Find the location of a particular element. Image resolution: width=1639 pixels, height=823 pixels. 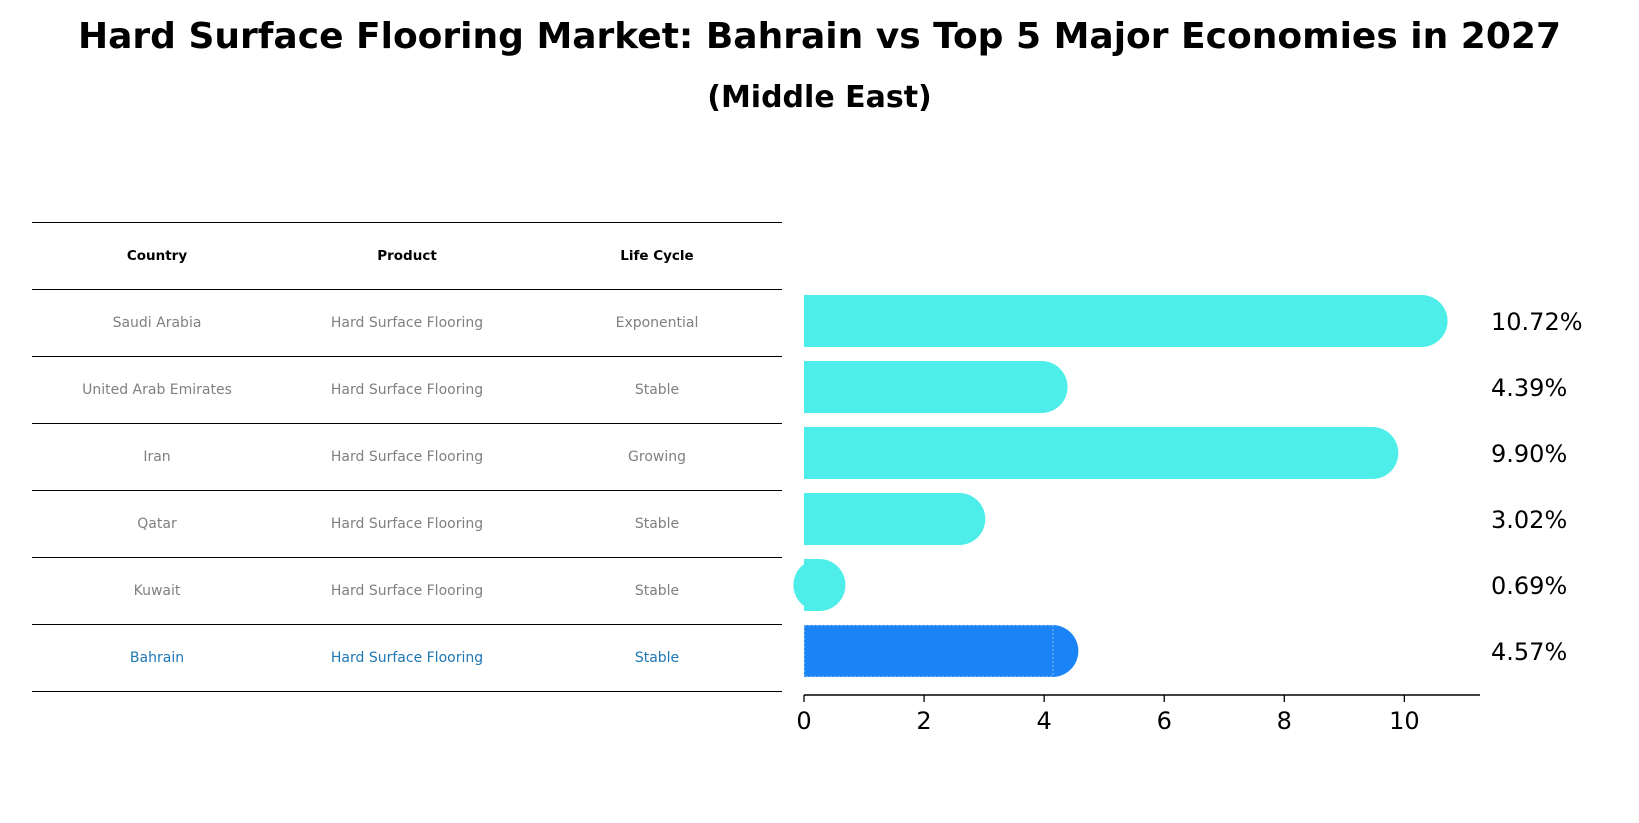

header-product: Product is located at coordinates (407, 256).